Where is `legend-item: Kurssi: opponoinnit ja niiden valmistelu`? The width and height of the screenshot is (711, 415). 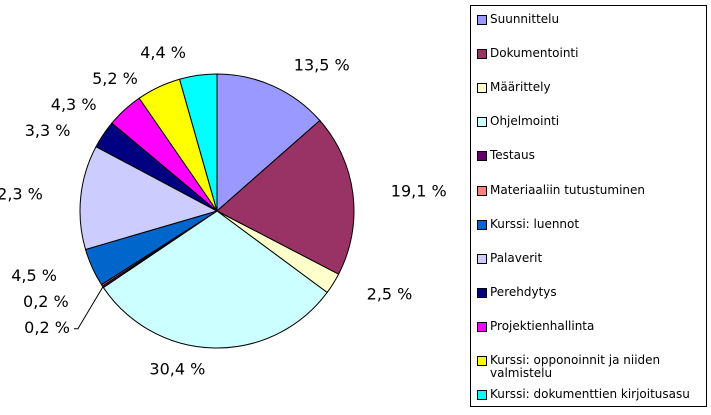 legend-item: Kurssi: opponoinnit ja niiden valmistelu is located at coordinates (591, 367).